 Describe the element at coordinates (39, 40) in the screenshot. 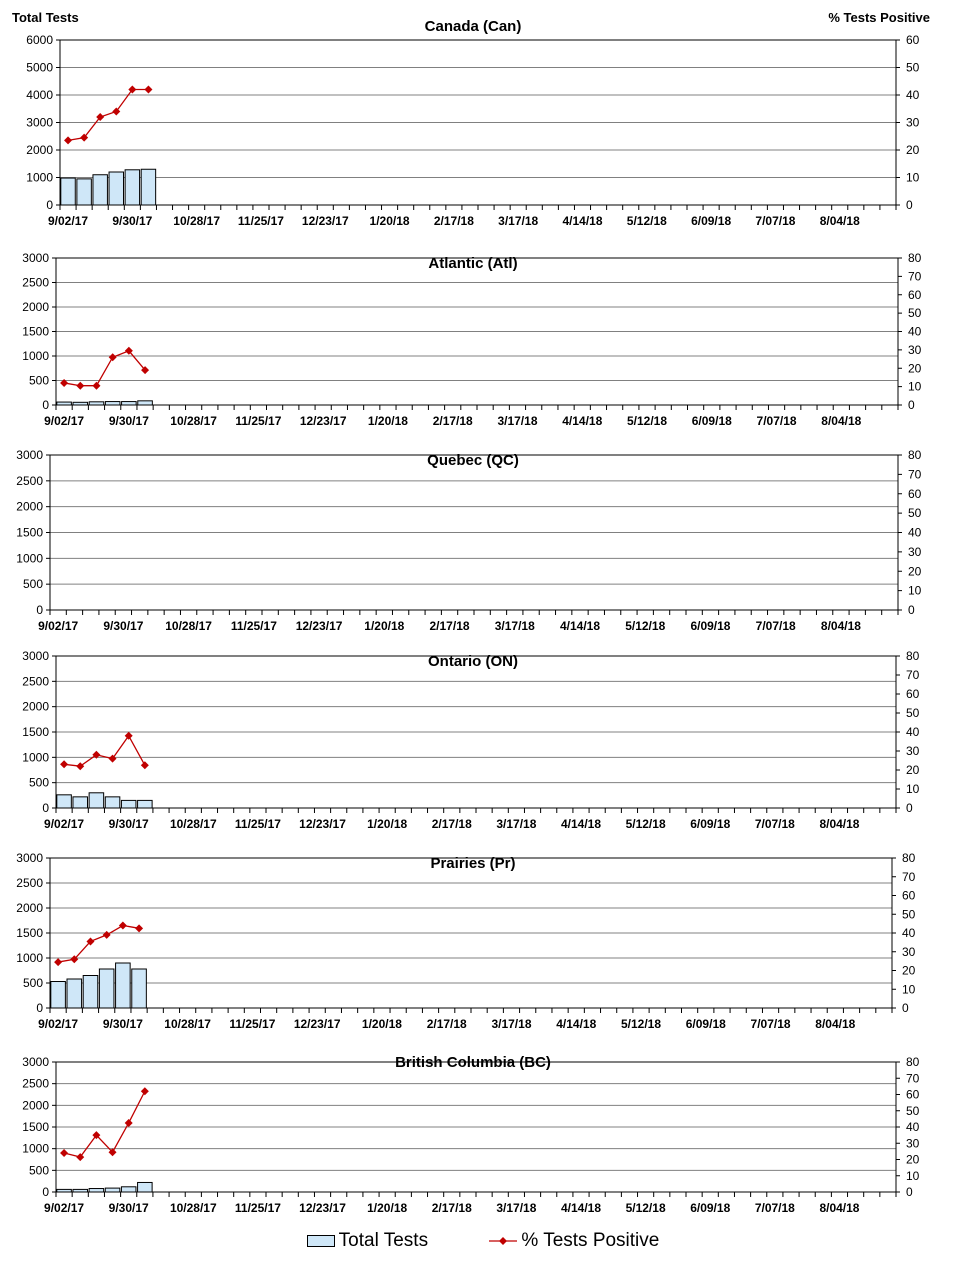

I see `left-tick-label: 6000` at that location.